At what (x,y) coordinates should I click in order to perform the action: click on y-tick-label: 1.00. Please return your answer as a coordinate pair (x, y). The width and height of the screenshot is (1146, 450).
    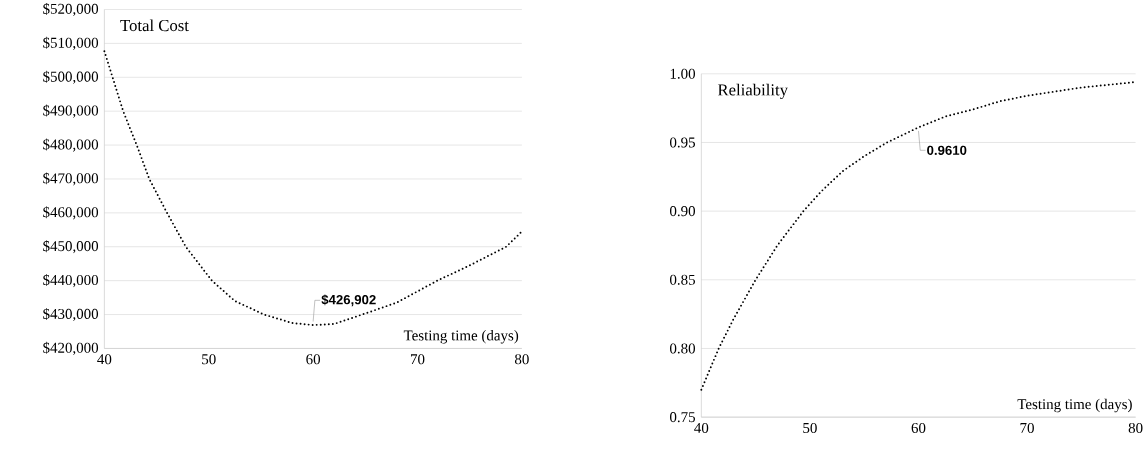
    Looking at the image, I should click on (683, 73).